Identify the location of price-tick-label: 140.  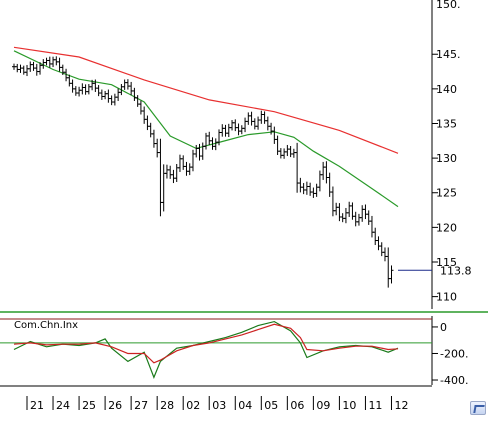
(446, 89).